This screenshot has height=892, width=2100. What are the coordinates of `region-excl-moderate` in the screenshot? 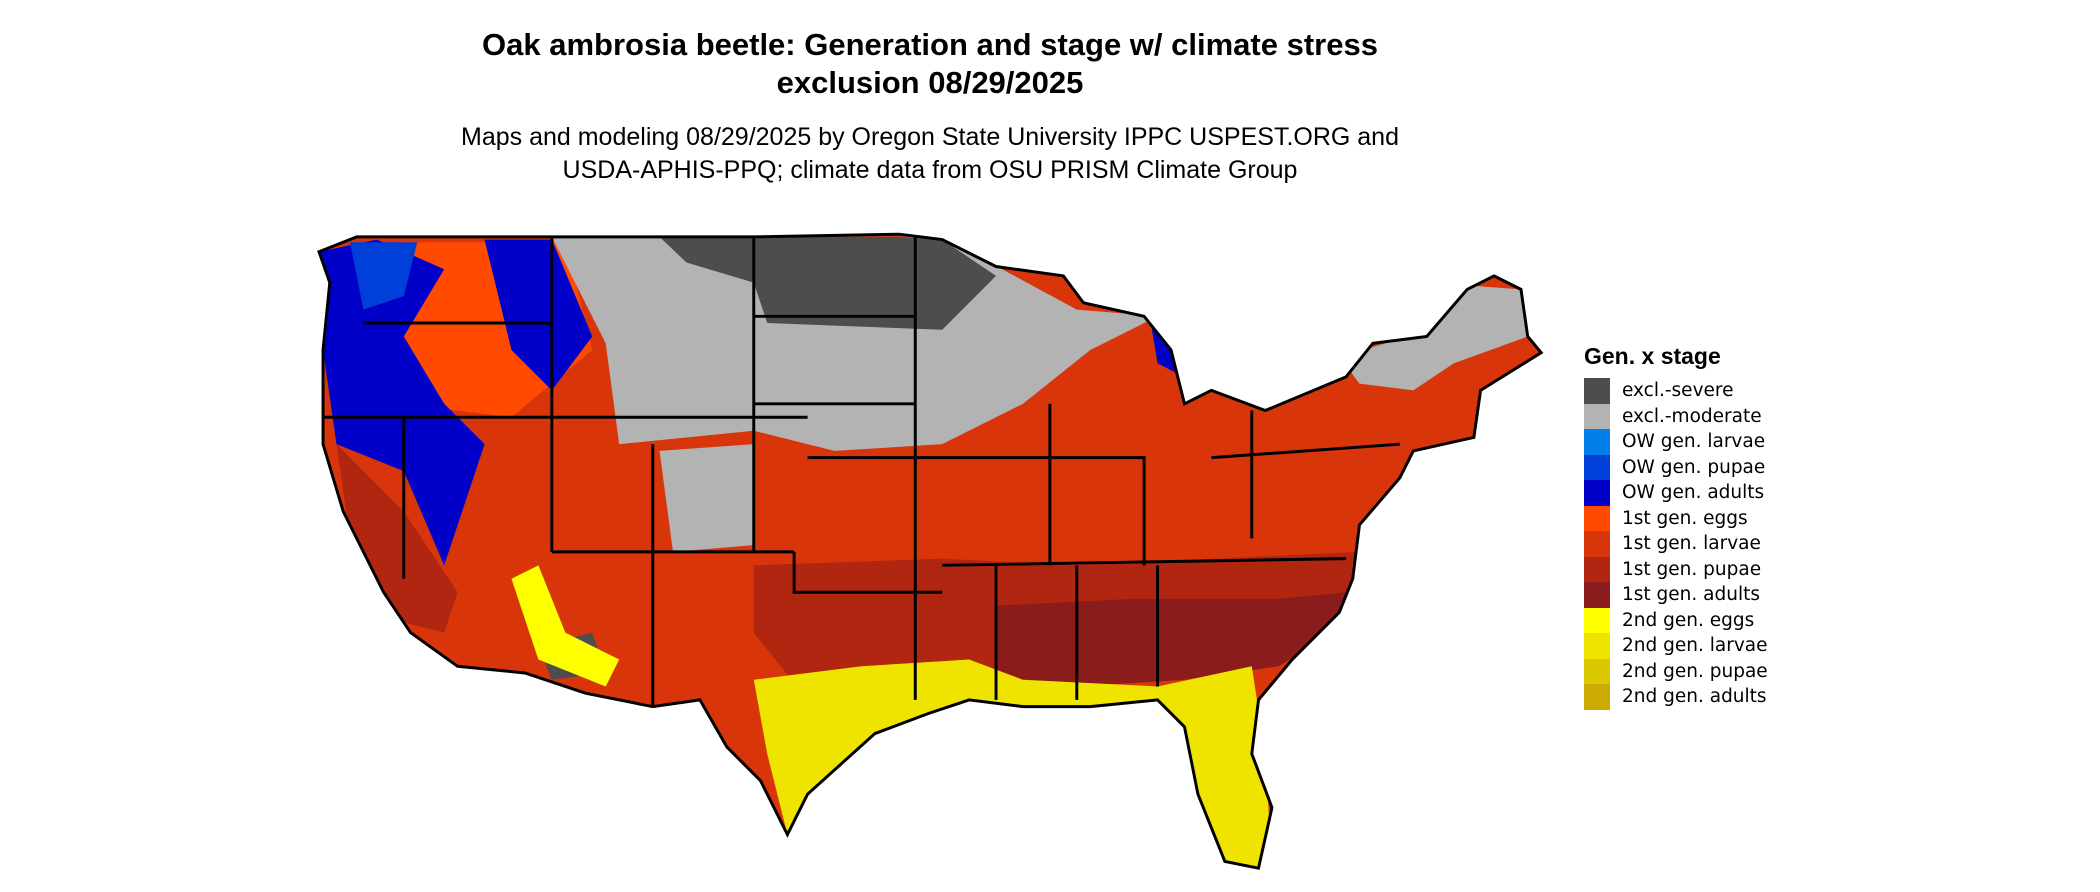 It's located at (854, 343).